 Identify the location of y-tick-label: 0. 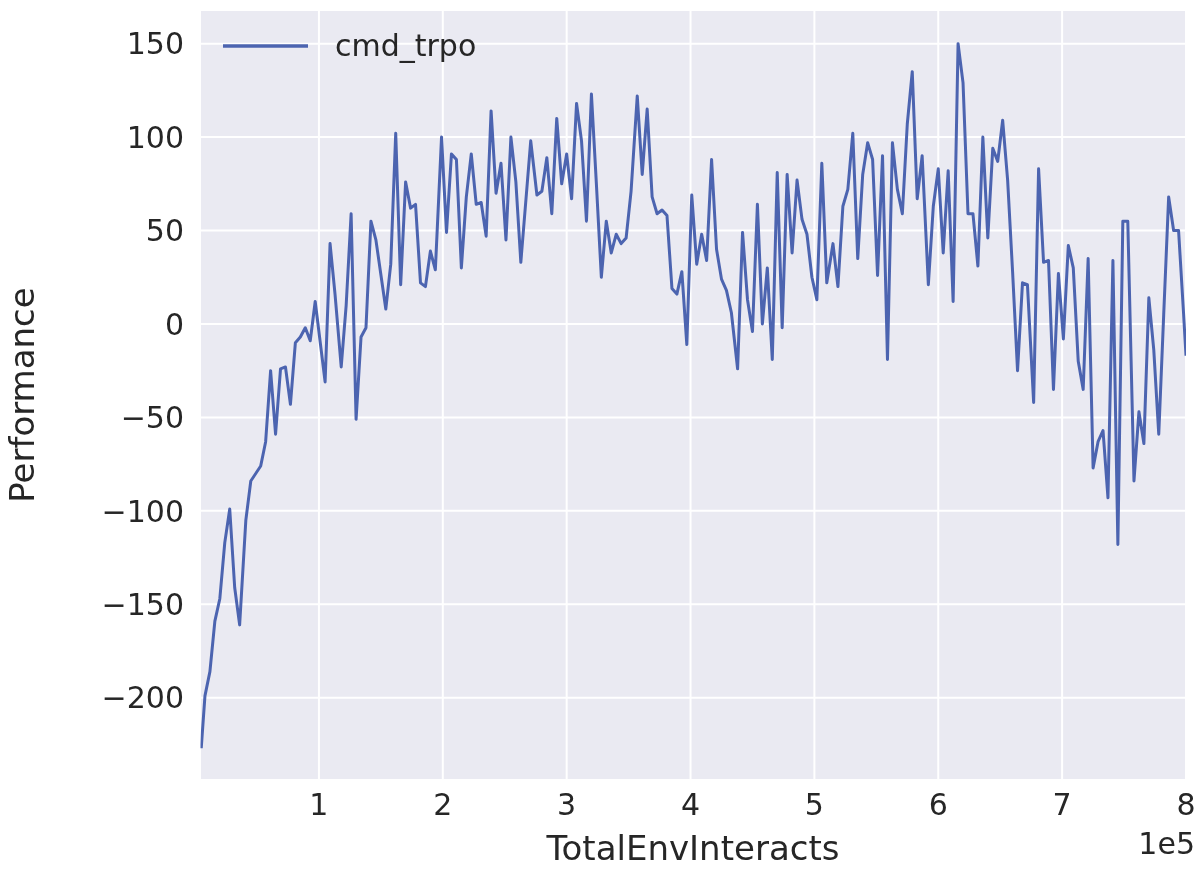
(174, 324).